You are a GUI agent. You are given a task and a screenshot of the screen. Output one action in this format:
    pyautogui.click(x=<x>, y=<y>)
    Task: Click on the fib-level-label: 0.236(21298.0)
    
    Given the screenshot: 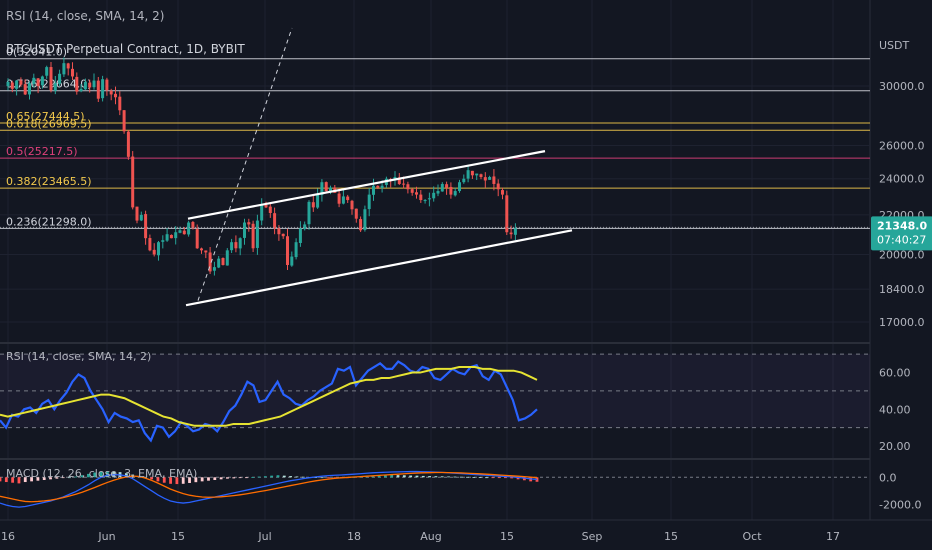 What is the action you would take?
    pyautogui.click(x=49, y=221)
    